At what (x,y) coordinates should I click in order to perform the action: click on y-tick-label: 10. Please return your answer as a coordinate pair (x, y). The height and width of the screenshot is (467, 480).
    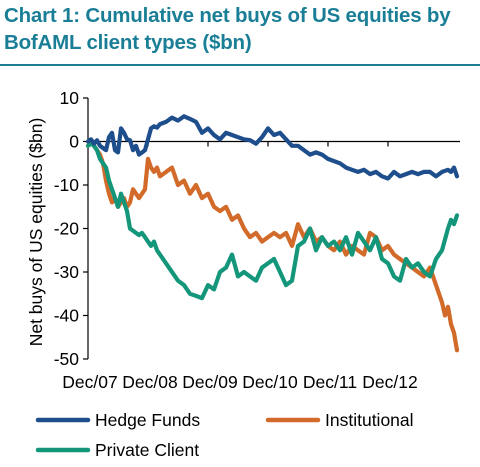
    Looking at the image, I should click on (70, 98).